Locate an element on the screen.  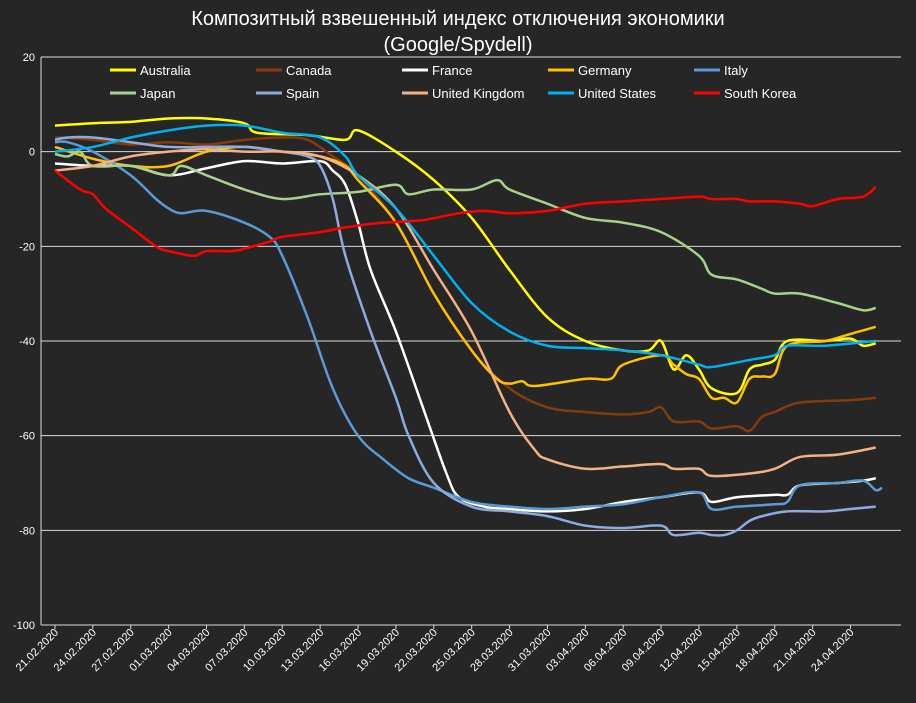
y-tick-label: 0 is located at coordinates (32, 153).